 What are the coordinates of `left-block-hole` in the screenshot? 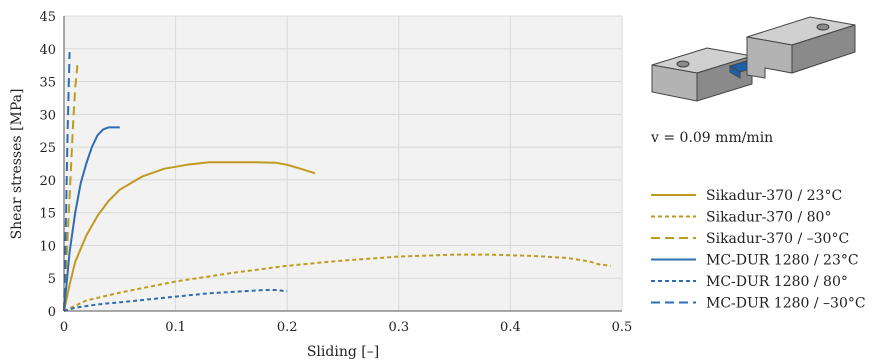 It's located at (683, 64).